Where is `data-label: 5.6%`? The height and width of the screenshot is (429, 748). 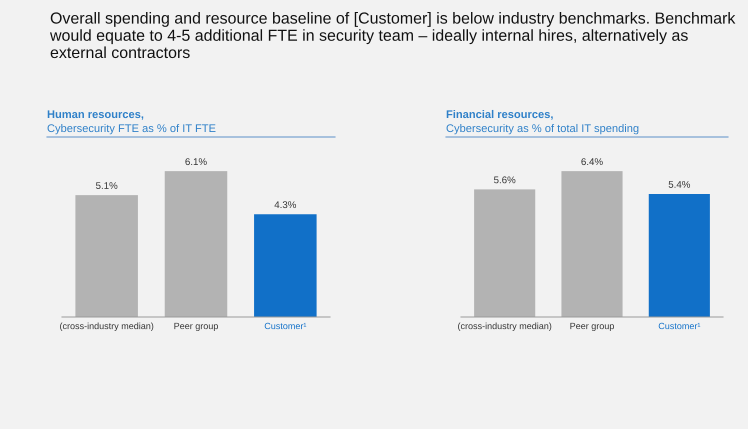 data-label: 5.6% is located at coordinates (505, 180).